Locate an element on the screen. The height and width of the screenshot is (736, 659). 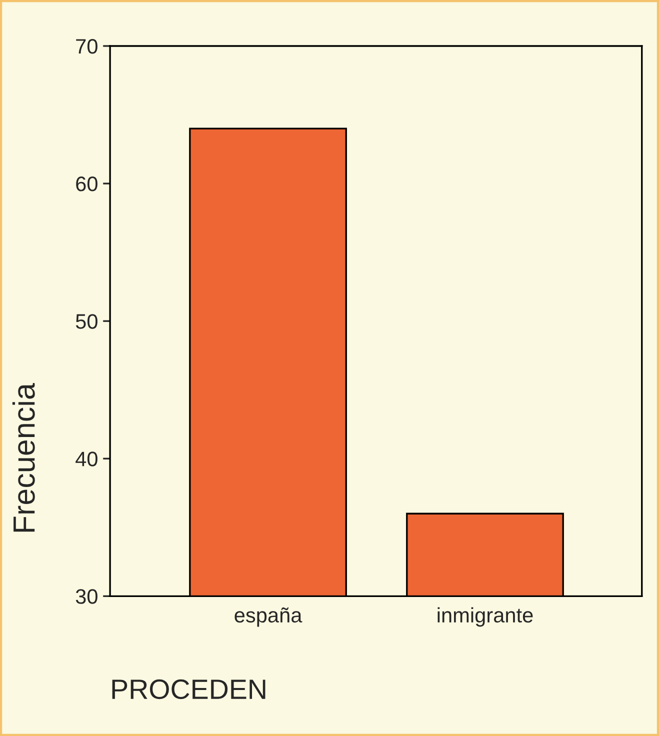
y-tick-label: 70 is located at coordinates (87, 46).